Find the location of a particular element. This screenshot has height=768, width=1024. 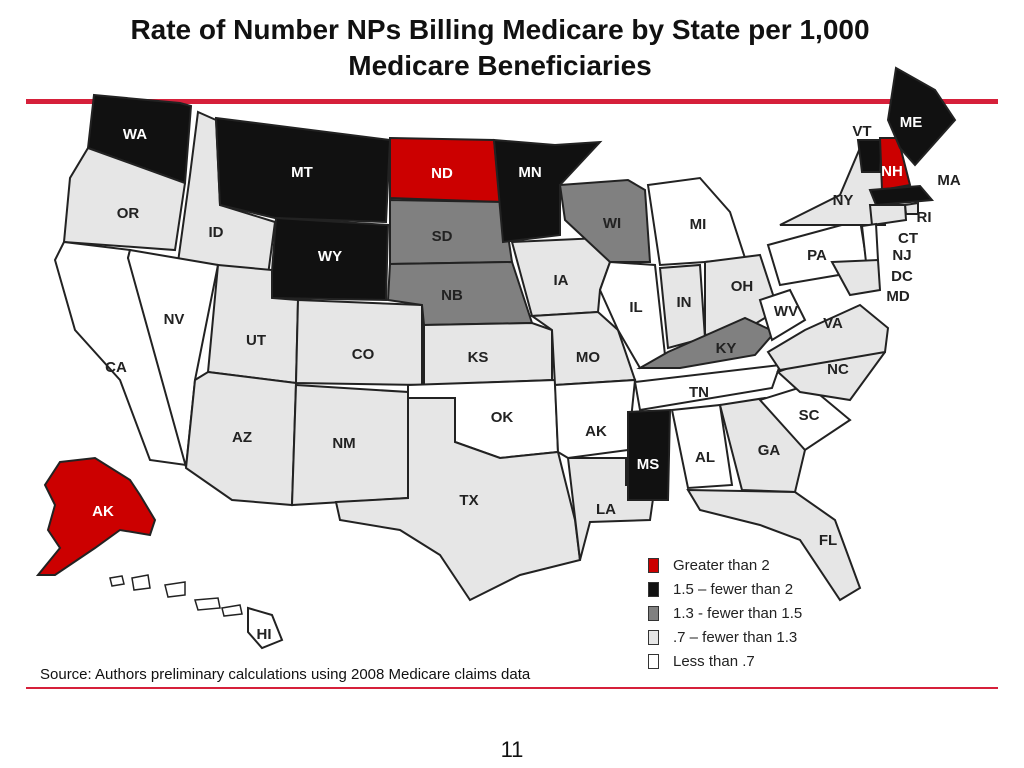

state-shape-ks is located at coordinates (488, 354).